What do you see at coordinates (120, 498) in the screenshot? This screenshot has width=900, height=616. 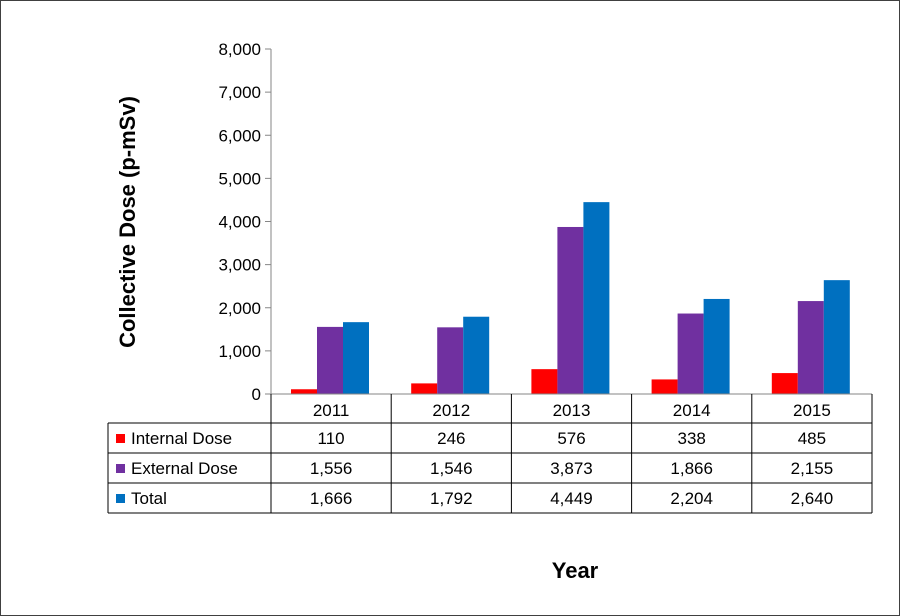 I see `legend-key-total` at bounding box center [120, 498].